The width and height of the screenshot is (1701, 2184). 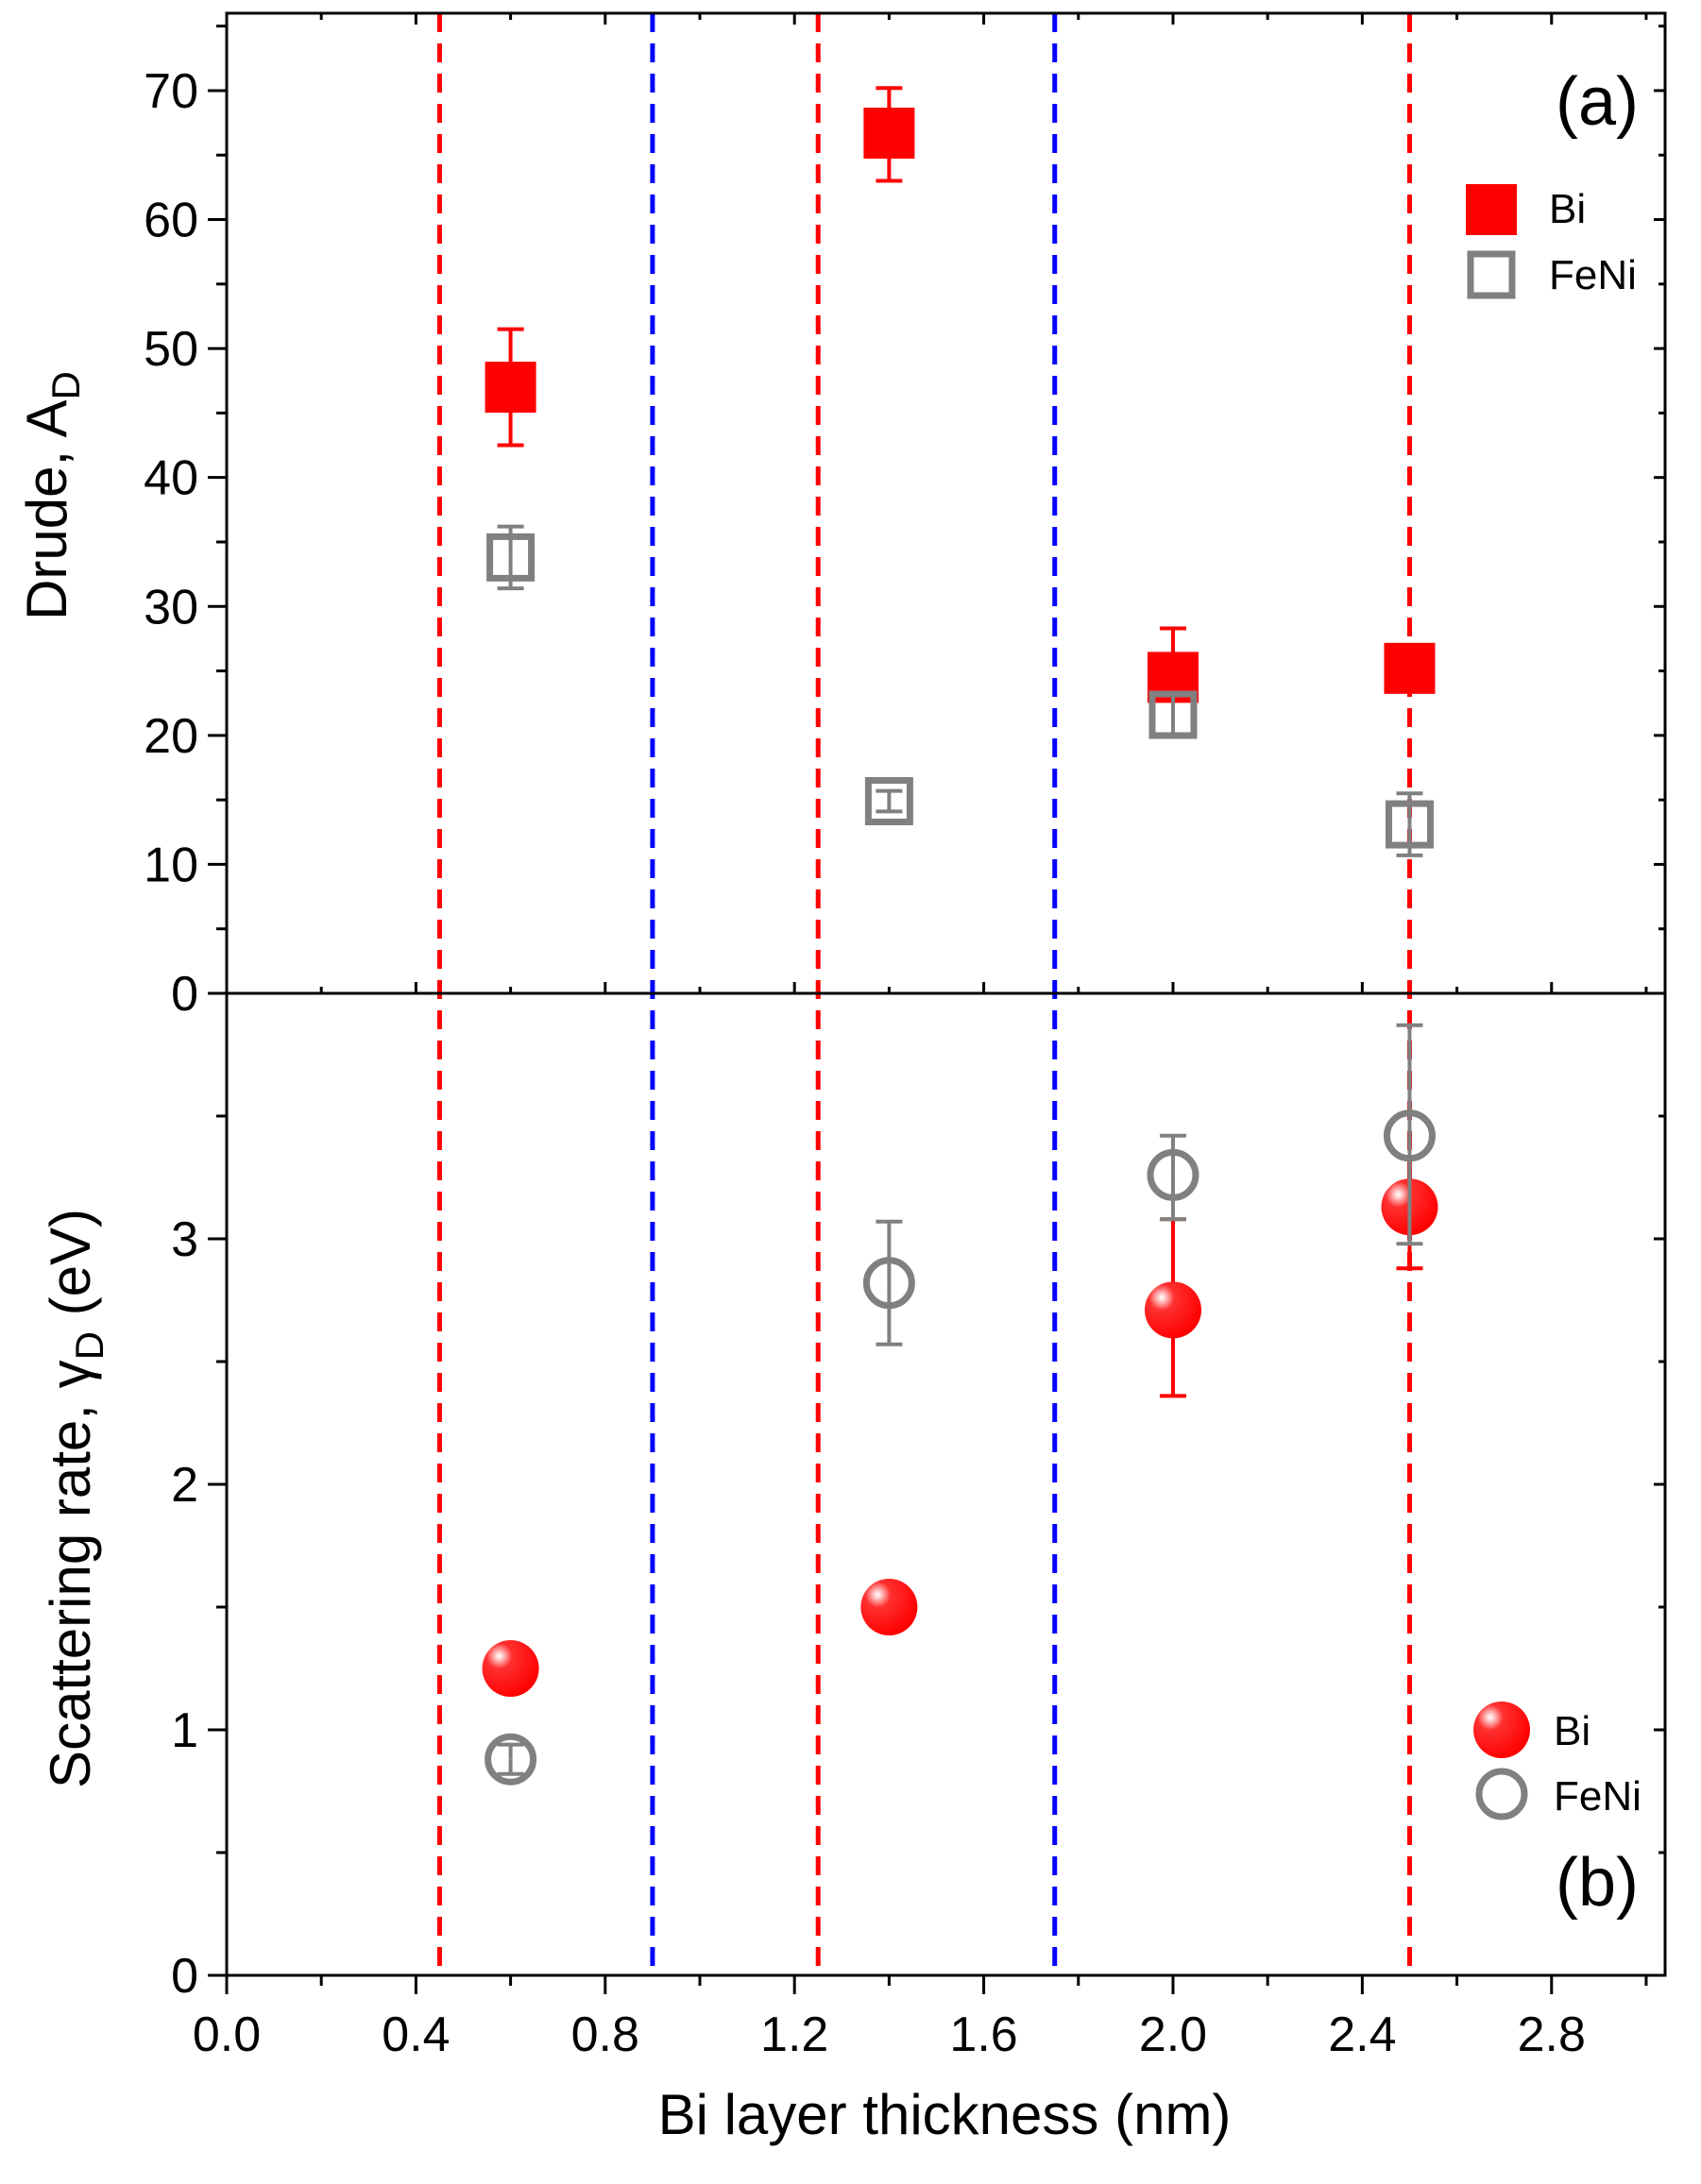 I want to click on y-tick-label-bottom: 1, so click(x=184, y=1730).